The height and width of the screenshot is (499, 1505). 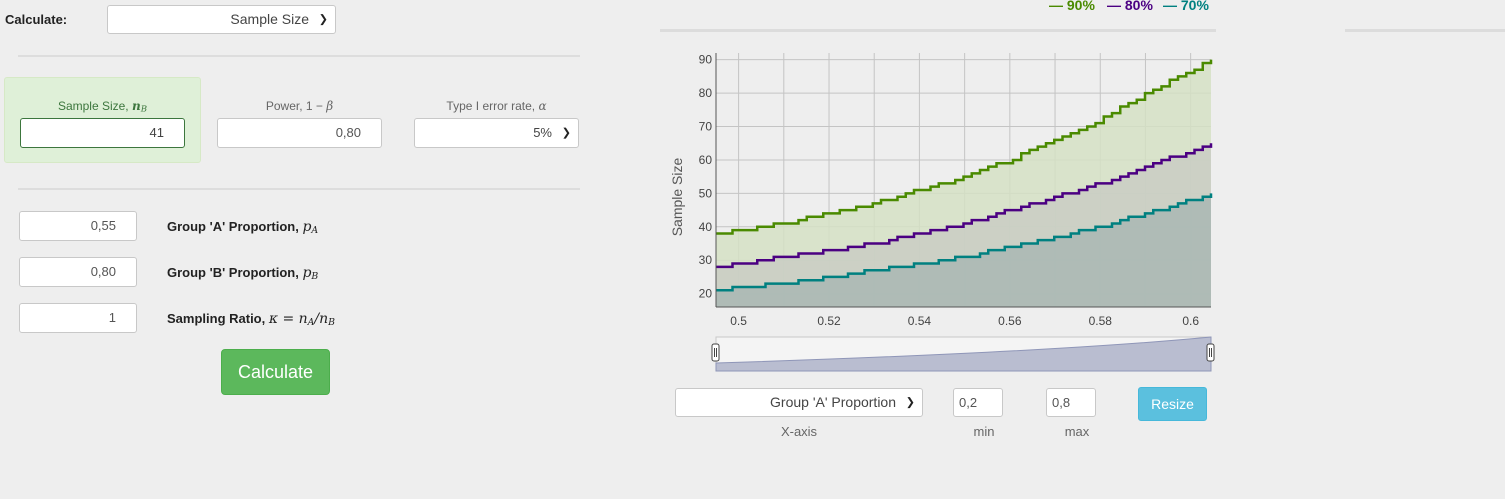 I want to click on x-tick-label: 0.5, so click(x=738, y=321).